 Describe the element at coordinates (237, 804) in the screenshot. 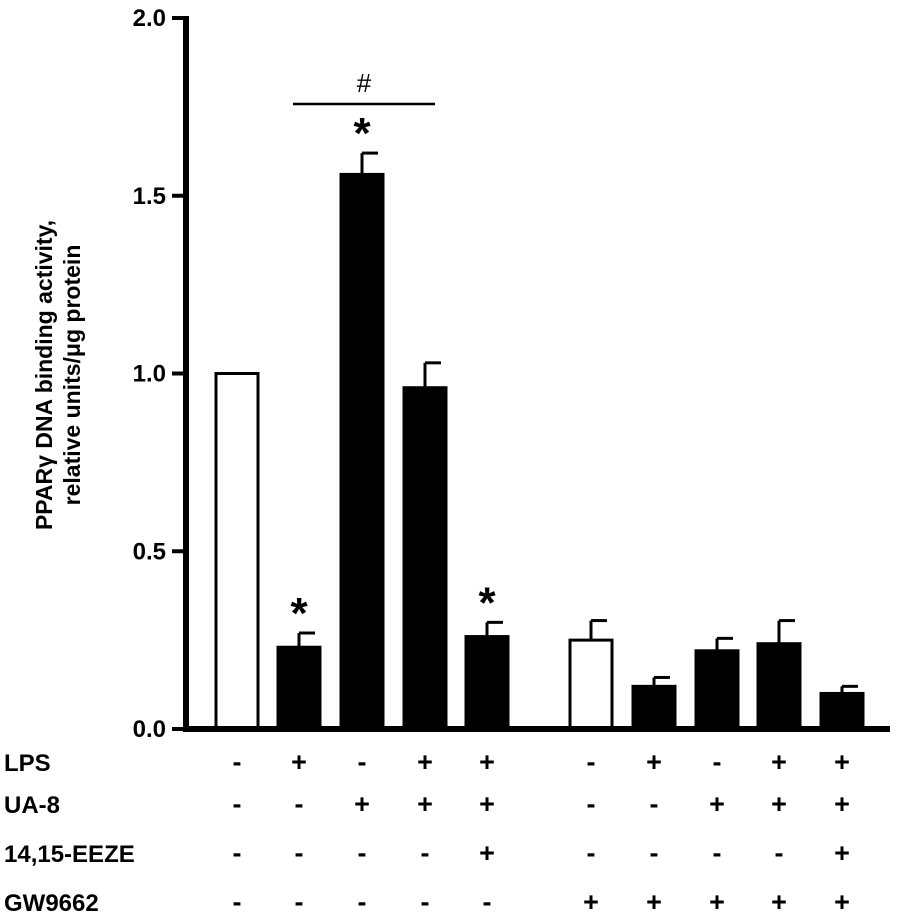

I see `treatment-sign-2-1: -` at that location.